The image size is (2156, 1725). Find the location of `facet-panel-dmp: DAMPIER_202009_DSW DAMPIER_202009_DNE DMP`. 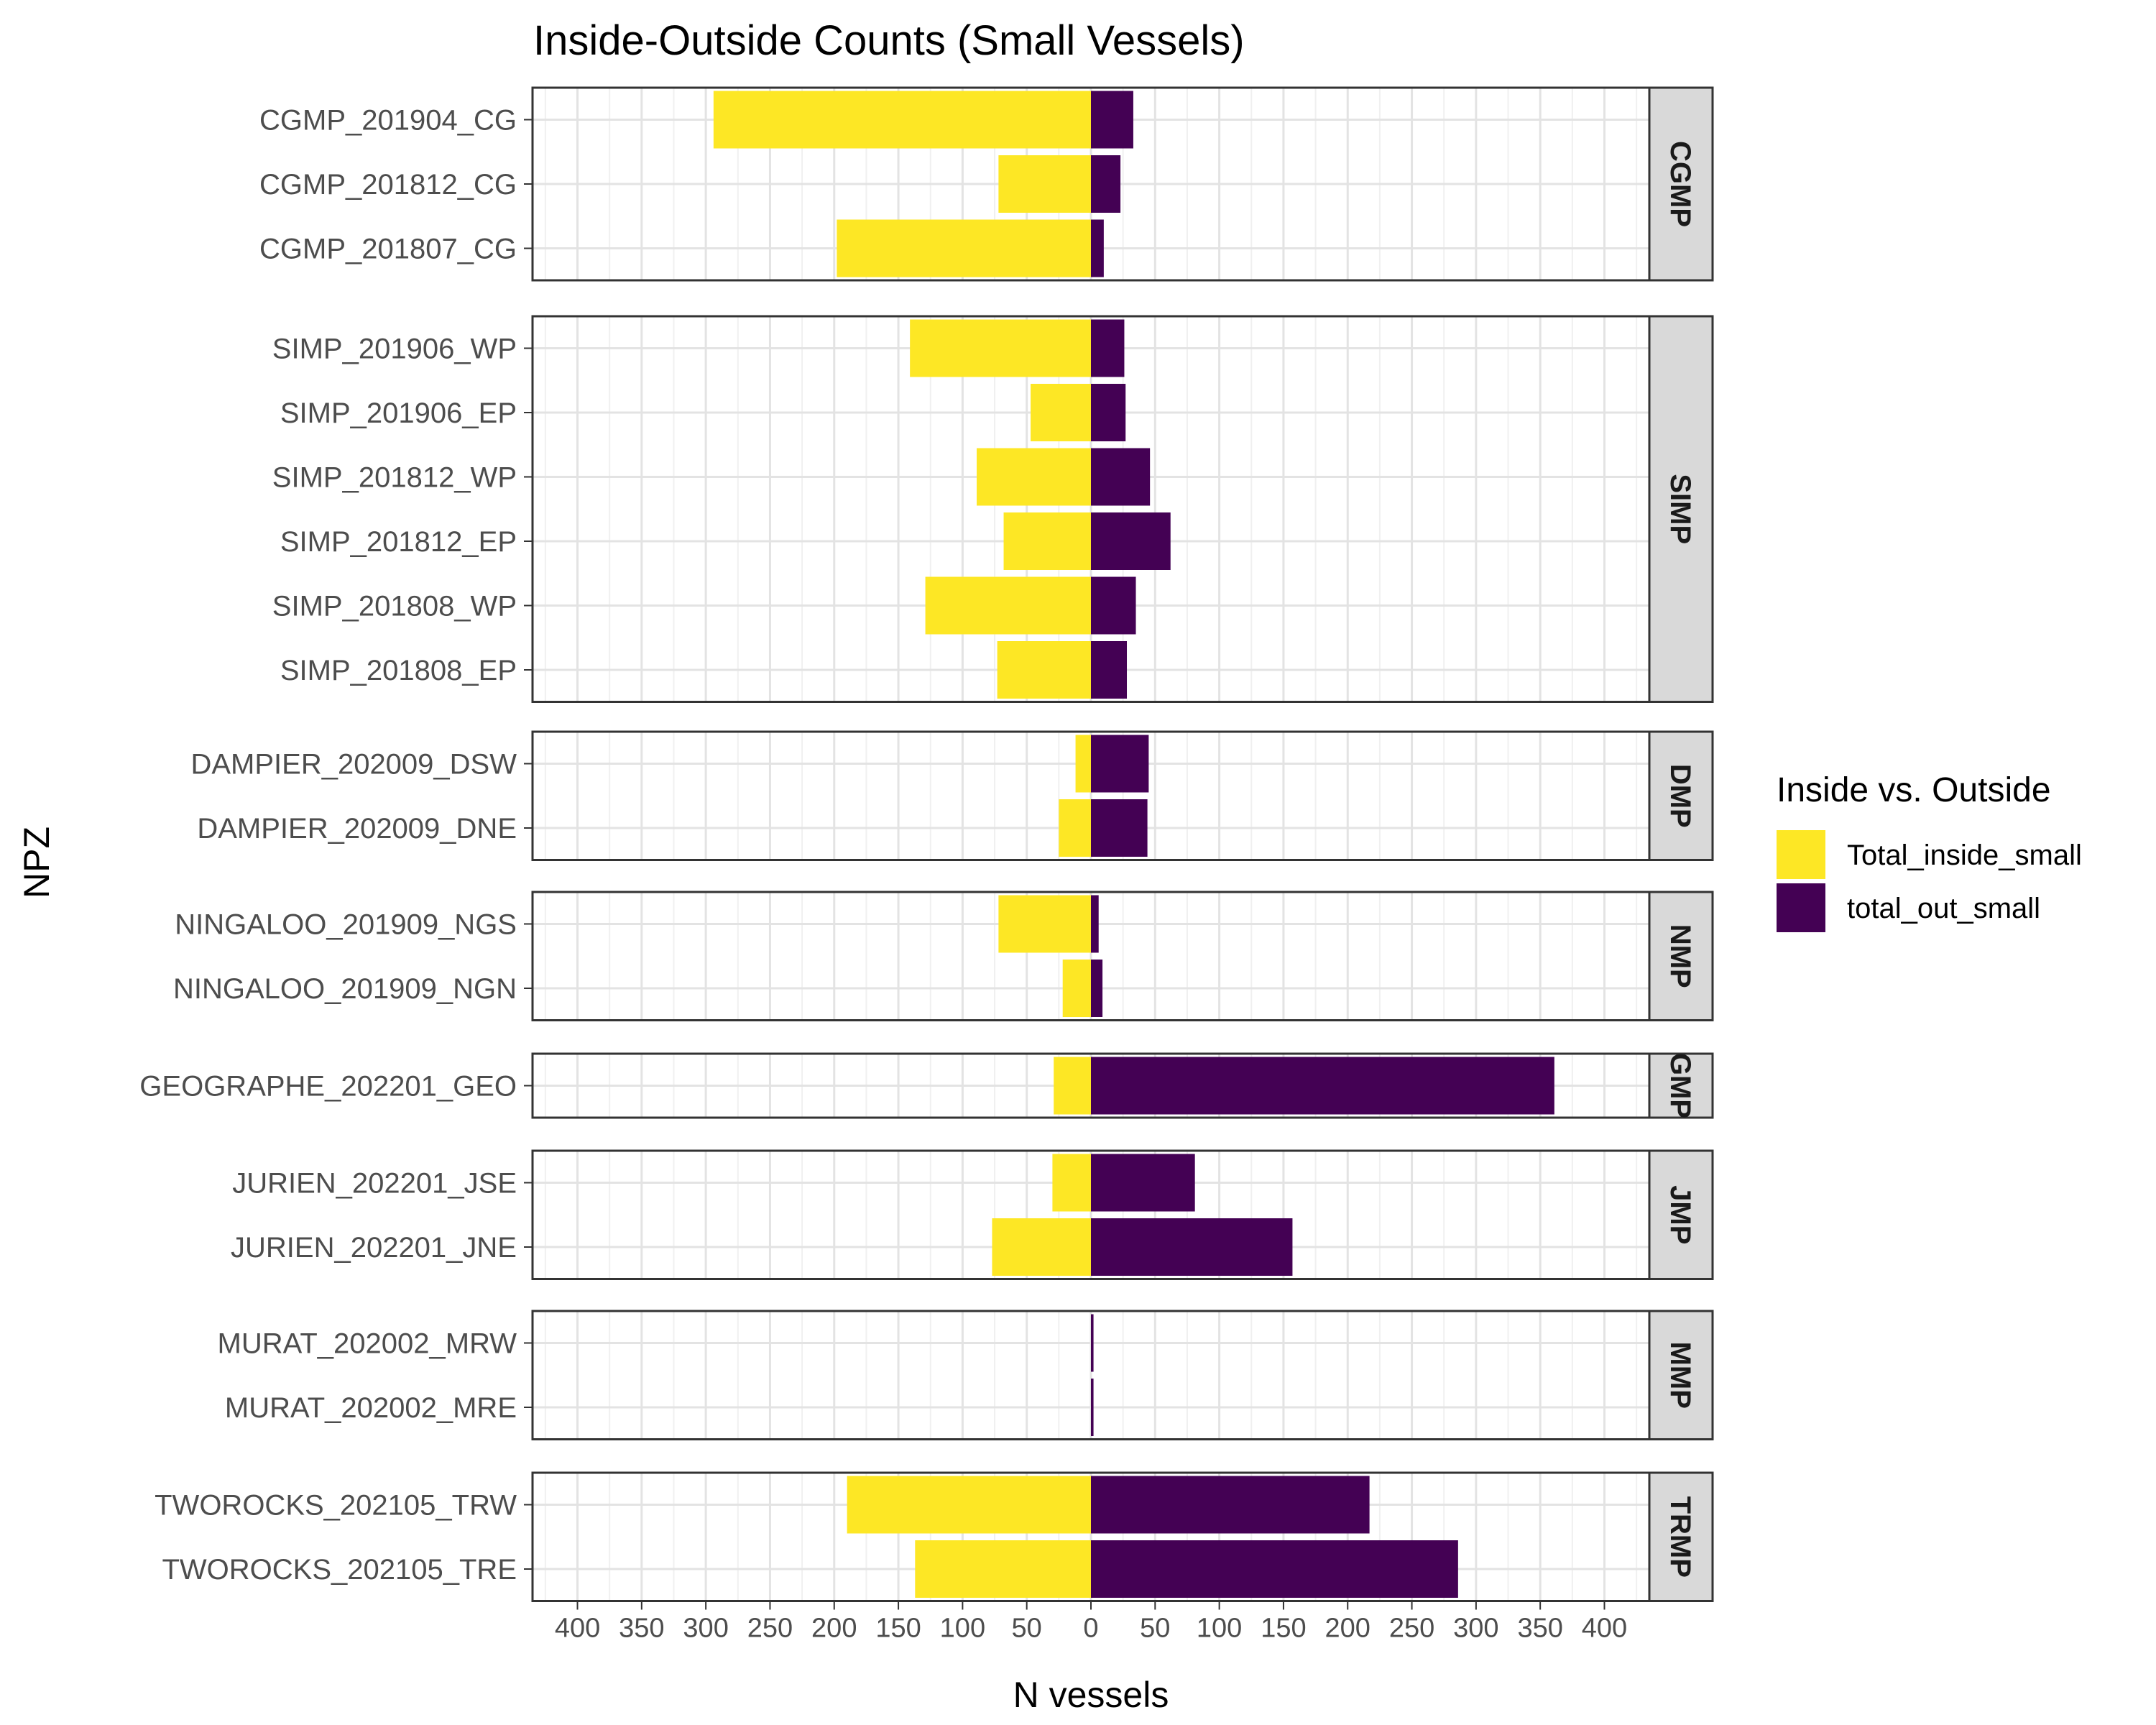

facet-panel-dmp: DAMPIER_202009_DSW DAMPIER_202009_DNE DMP is located at coordinates (952, 795).